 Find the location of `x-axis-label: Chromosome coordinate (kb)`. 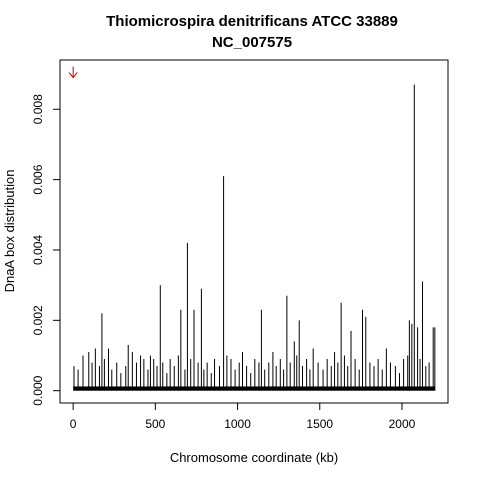

x-axis-label: Chromosome coordinate (kb) is located at coordinates (254, 457).